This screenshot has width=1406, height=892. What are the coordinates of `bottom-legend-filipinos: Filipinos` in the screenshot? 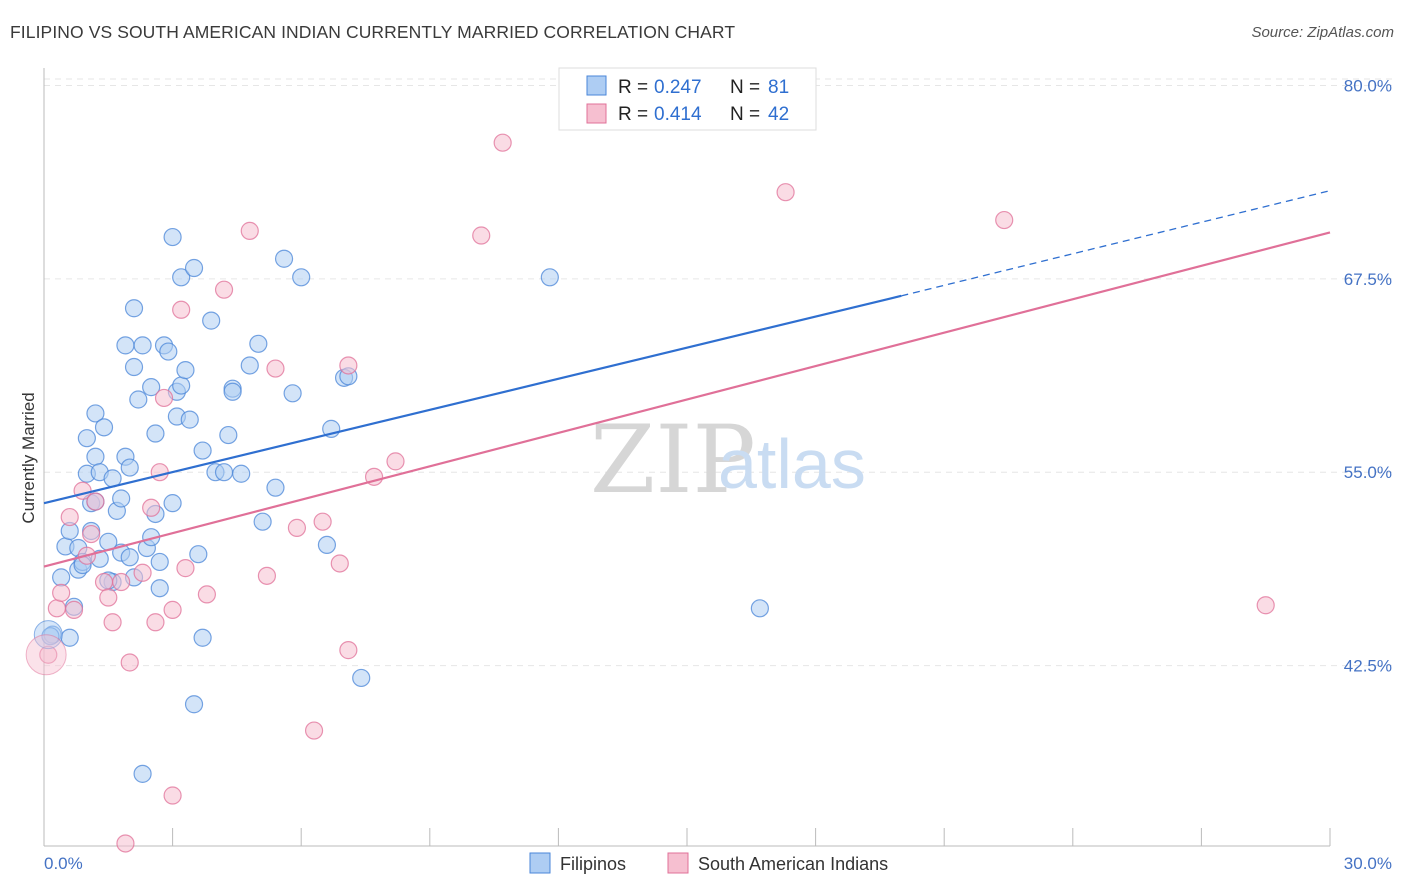 It's located at (593, 864).